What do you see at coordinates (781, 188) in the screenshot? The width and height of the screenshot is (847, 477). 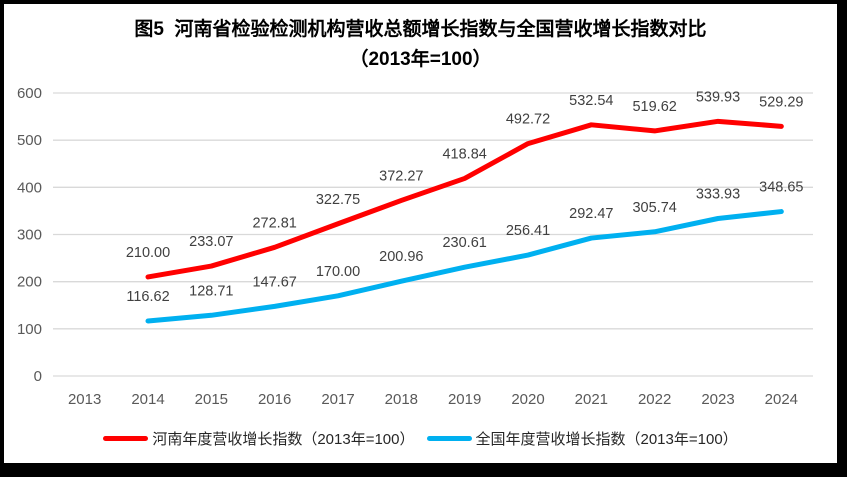 I see `data-label: 348.65` at bounding box center [781, 188].